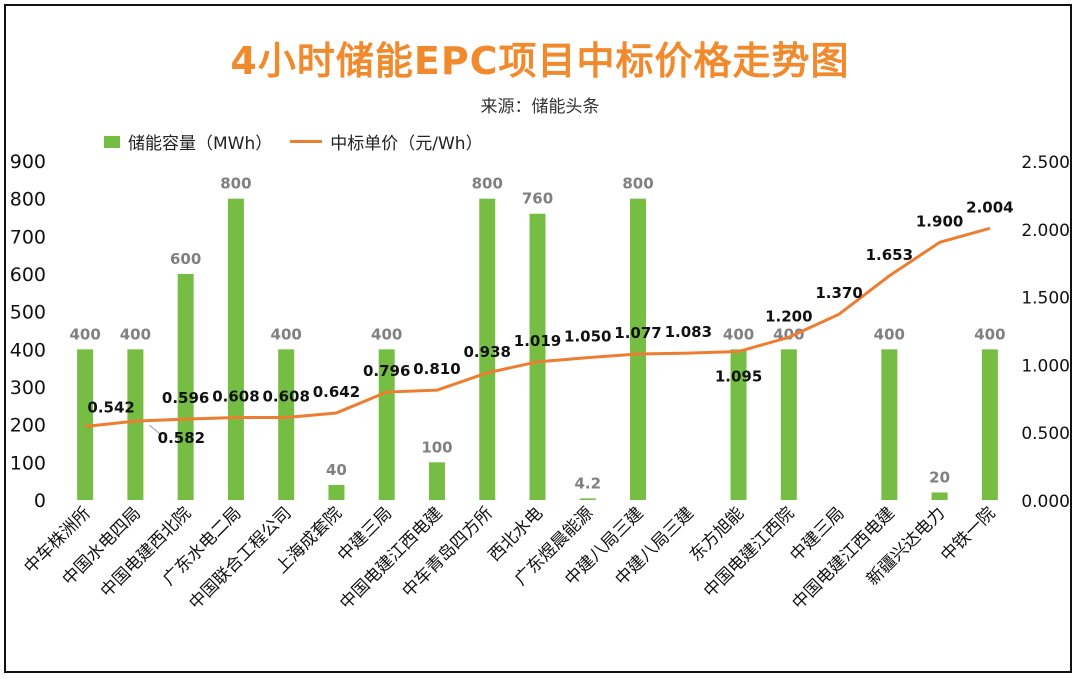 This screenshot has width=1080, height=679. I want to click on legend-item-line: 中标单价（元/Wh）, so click(386, 141).